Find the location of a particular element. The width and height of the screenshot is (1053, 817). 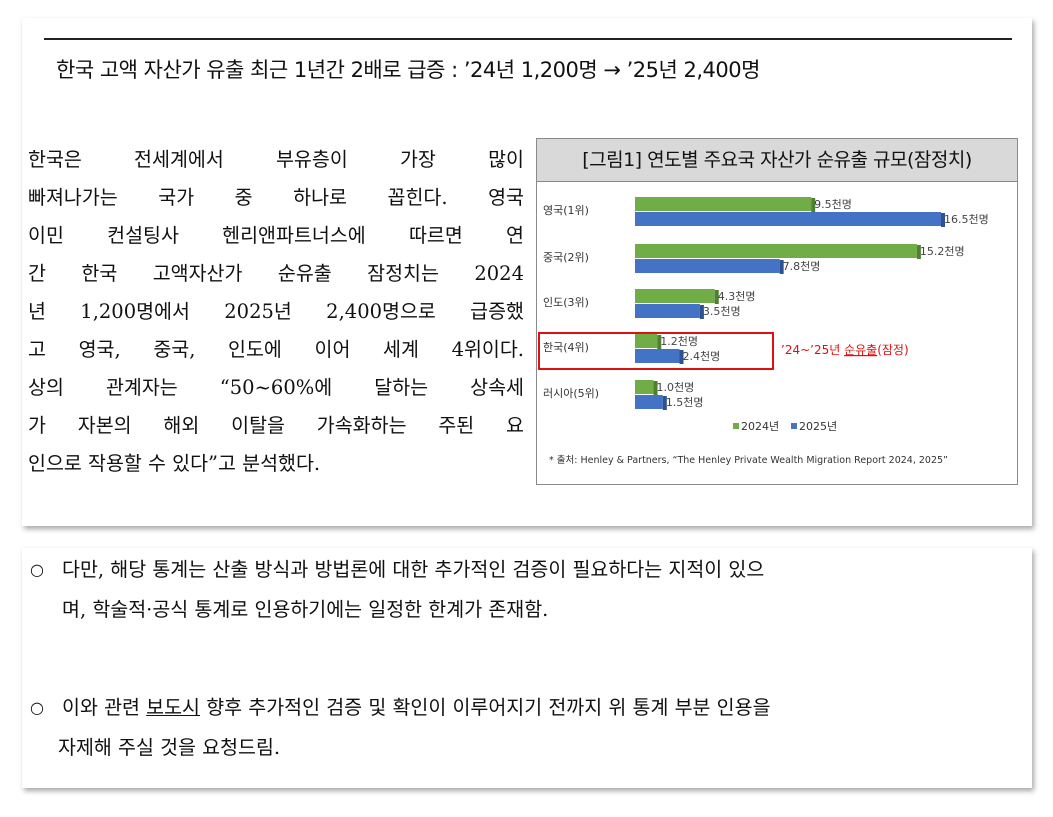

data-label: 3.5천명 is located at coordinates (722, 311).